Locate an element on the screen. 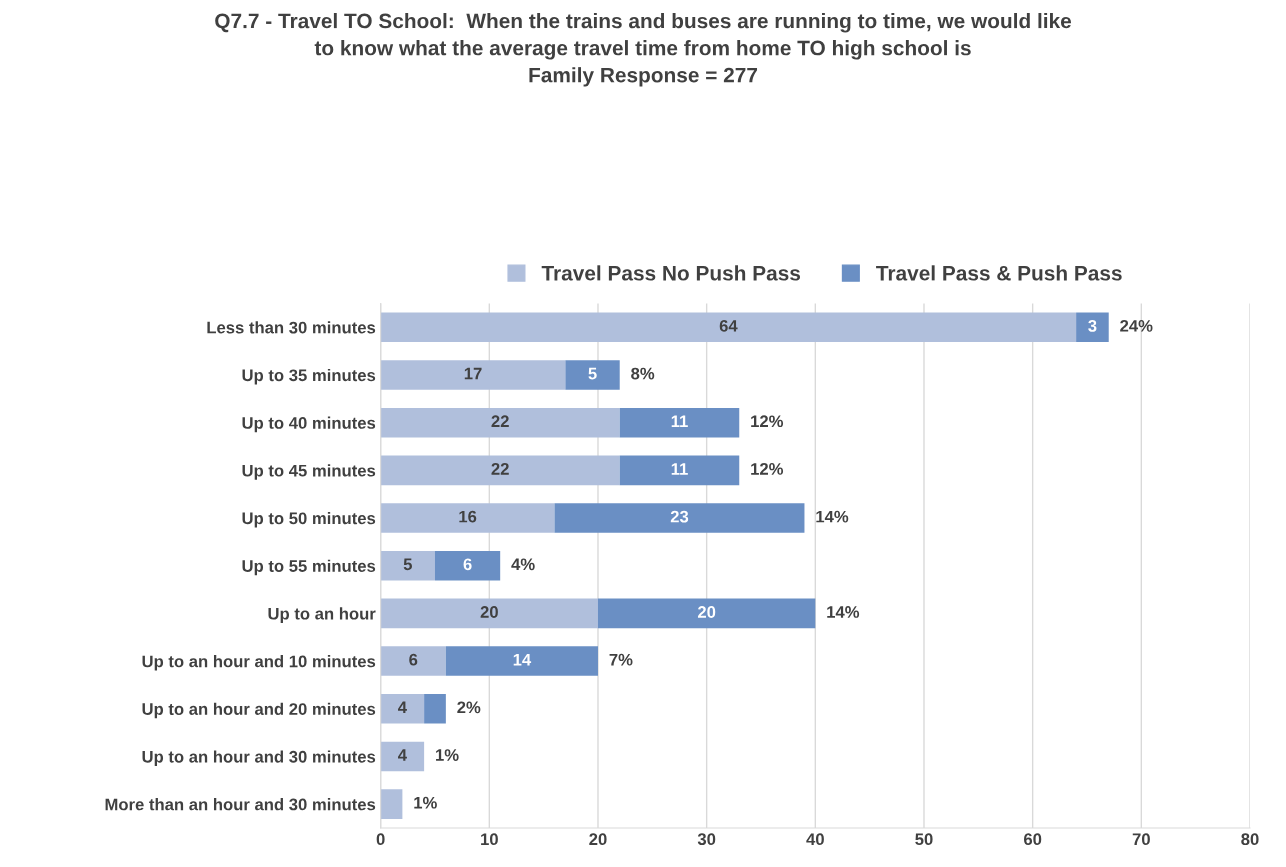  y-tick-label: Up to 35 minutes is located at coordinates (309, 376).